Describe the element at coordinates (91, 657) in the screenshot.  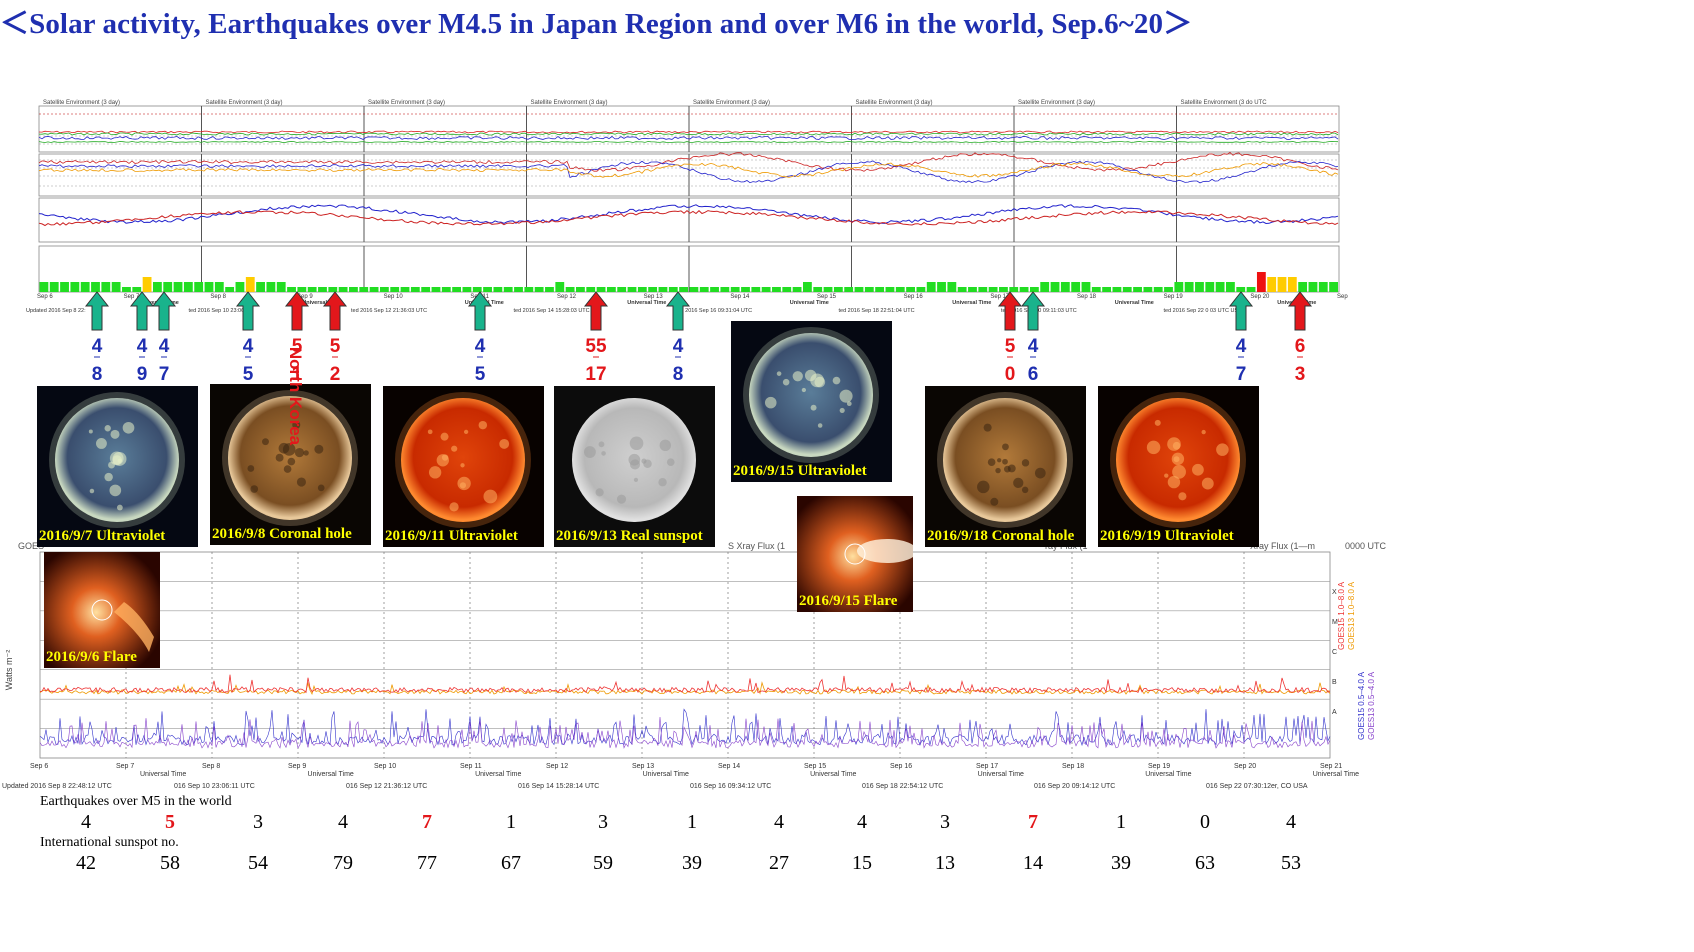
I see `flare-image-caption: 2016/9/6 Flare` at that location.